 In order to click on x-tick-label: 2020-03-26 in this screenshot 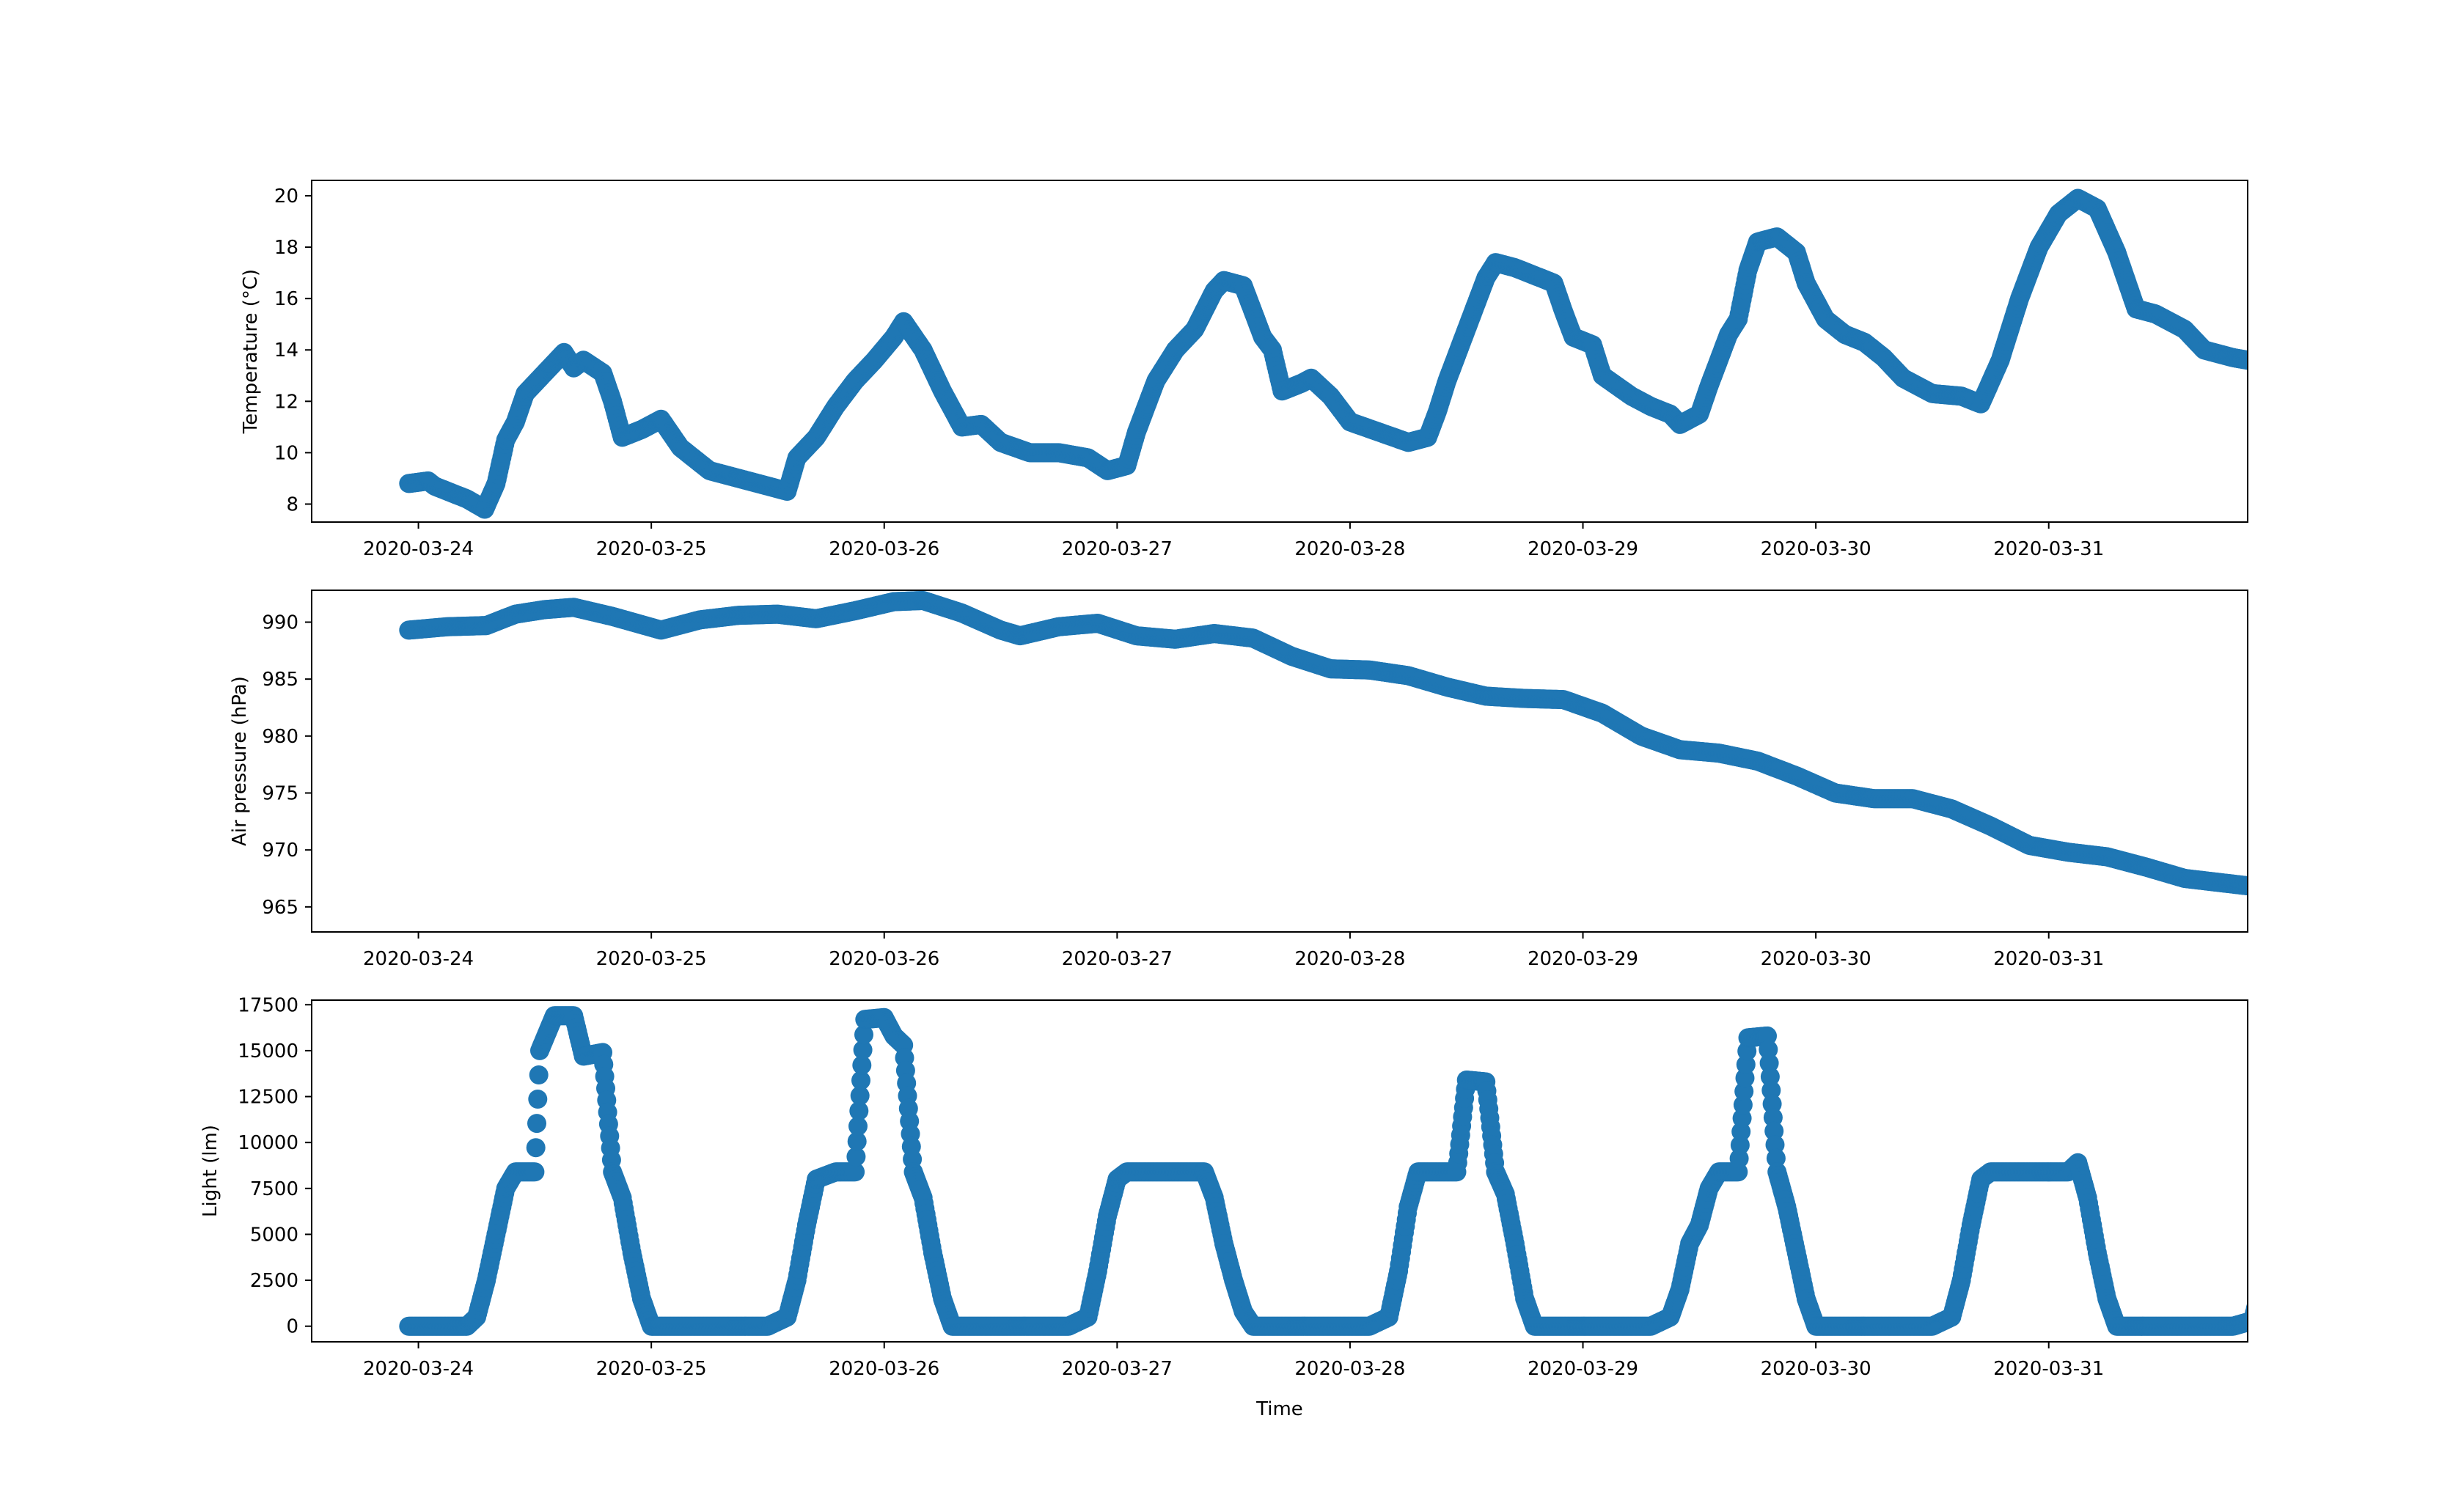, I will do `click(884, 549)`.